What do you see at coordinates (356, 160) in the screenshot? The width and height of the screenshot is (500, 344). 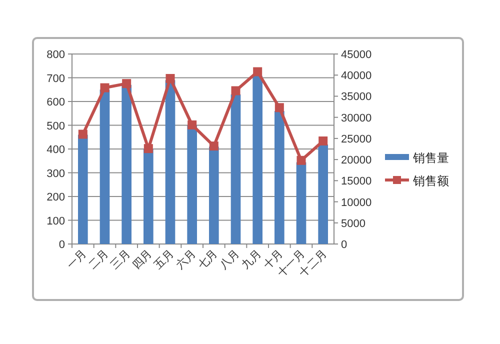 I see `y2-tick-label: 20000` at bounding box center [356, 160].